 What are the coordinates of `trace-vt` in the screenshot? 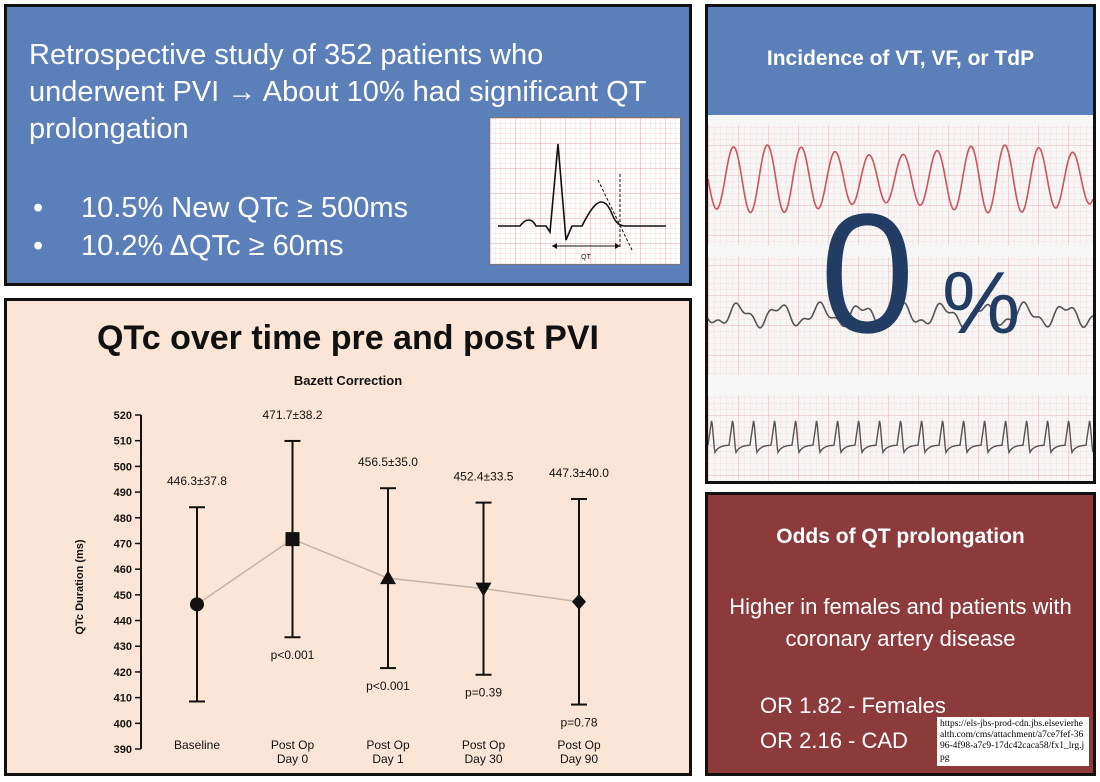 It's located at (900, 179).